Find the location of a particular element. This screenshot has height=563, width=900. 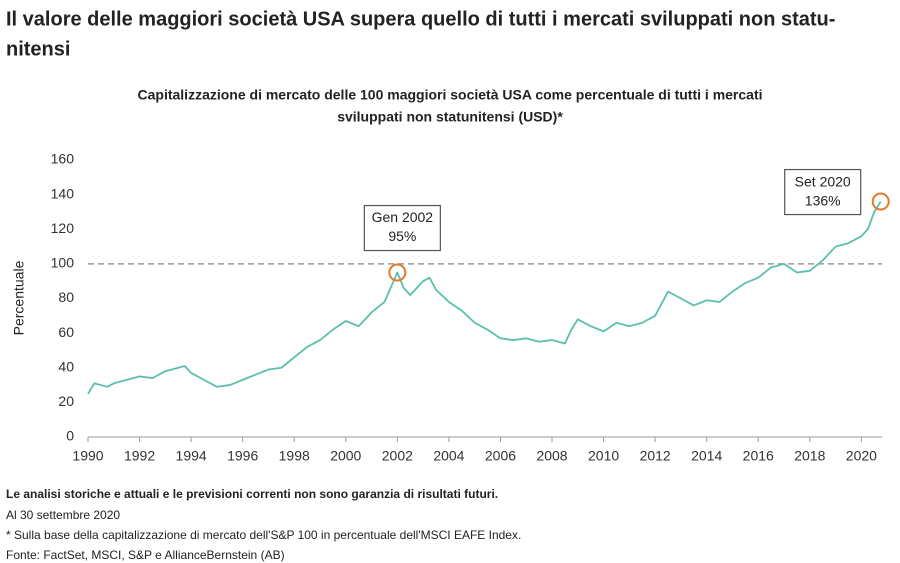

y-tick-label: 80 is located at coordinates (66, 297).